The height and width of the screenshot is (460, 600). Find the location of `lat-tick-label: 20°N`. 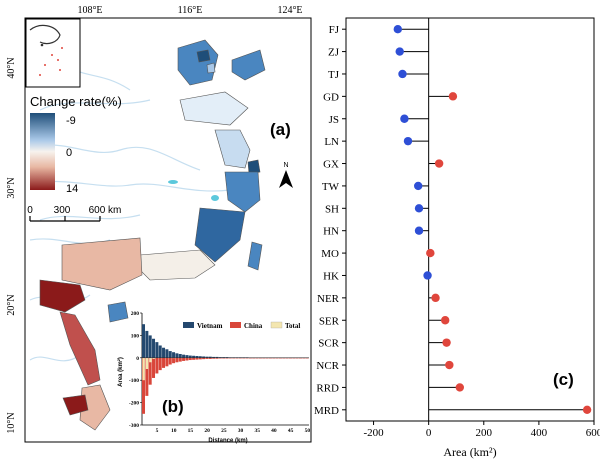

lat-tick-label: 20°N is located at coordinates (11, 304).